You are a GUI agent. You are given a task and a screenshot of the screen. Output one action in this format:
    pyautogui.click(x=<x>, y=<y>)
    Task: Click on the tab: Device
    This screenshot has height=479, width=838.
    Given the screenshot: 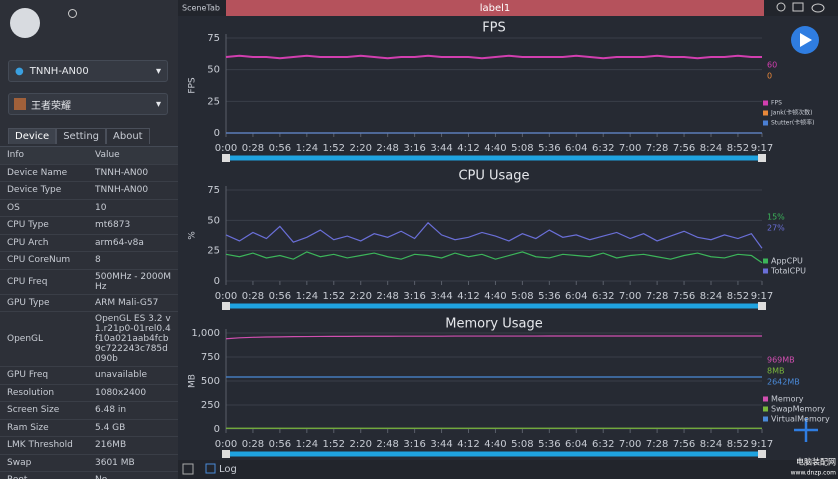 What is the action you would take?
    pyautogui.click(x=32, y=136)
    